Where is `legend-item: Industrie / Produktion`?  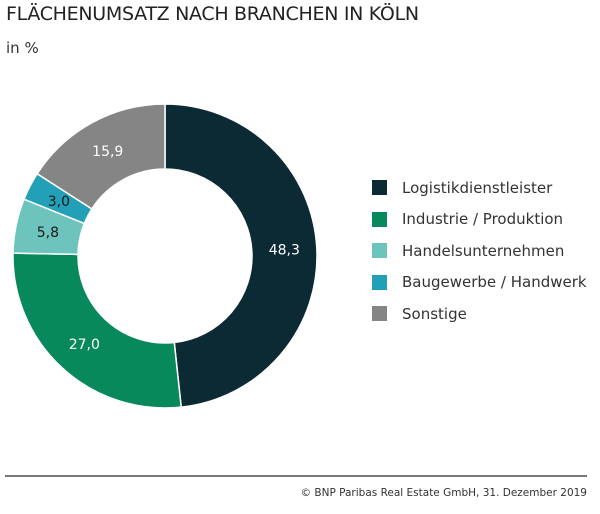 legend-item: Industrie / Produktion is located at coordinates (479, 220).